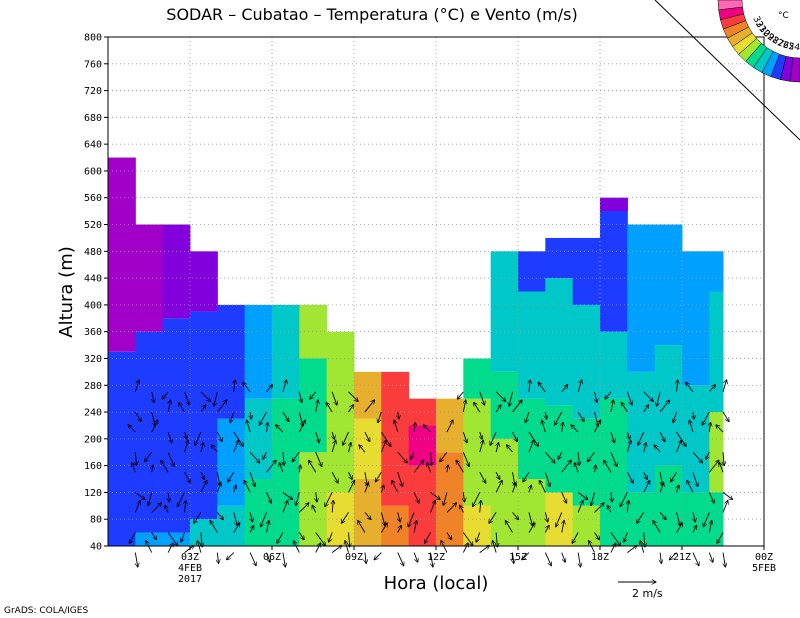 The height and width of the screenshot is (618, 800). What do you see at coordinates (96, 547) in the screenshot?
I see `y-tick-label-0: 40` at bounding box center [96, 547].